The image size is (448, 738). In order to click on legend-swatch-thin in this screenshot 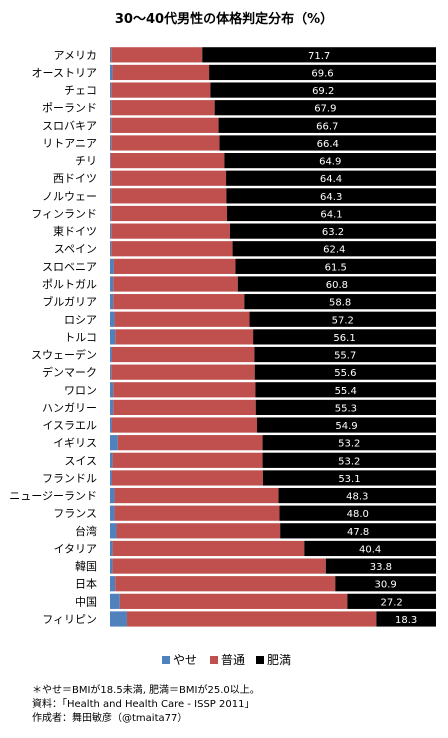, I will do `click(166, 660)`.